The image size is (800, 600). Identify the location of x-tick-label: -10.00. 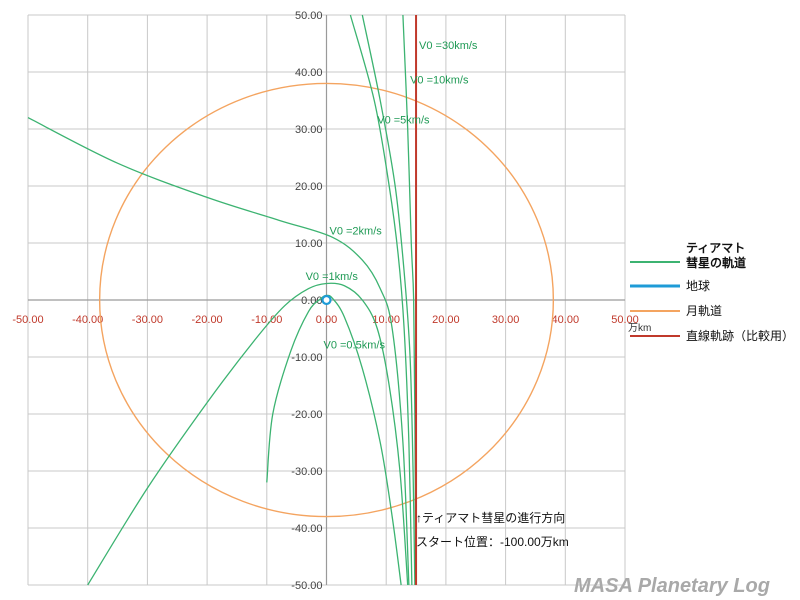
(266, 320).